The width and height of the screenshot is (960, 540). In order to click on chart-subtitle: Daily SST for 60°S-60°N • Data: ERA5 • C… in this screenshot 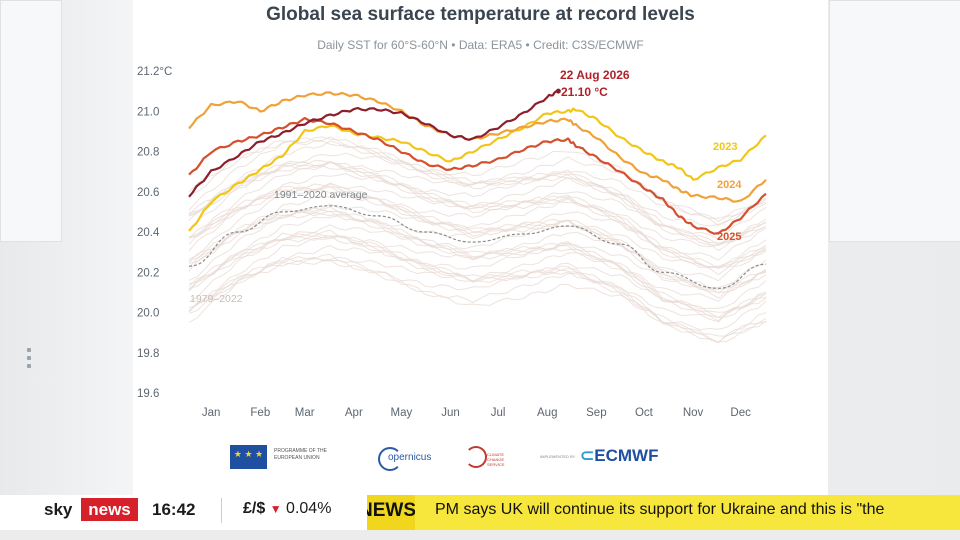, I will do `click(480, 45)`.